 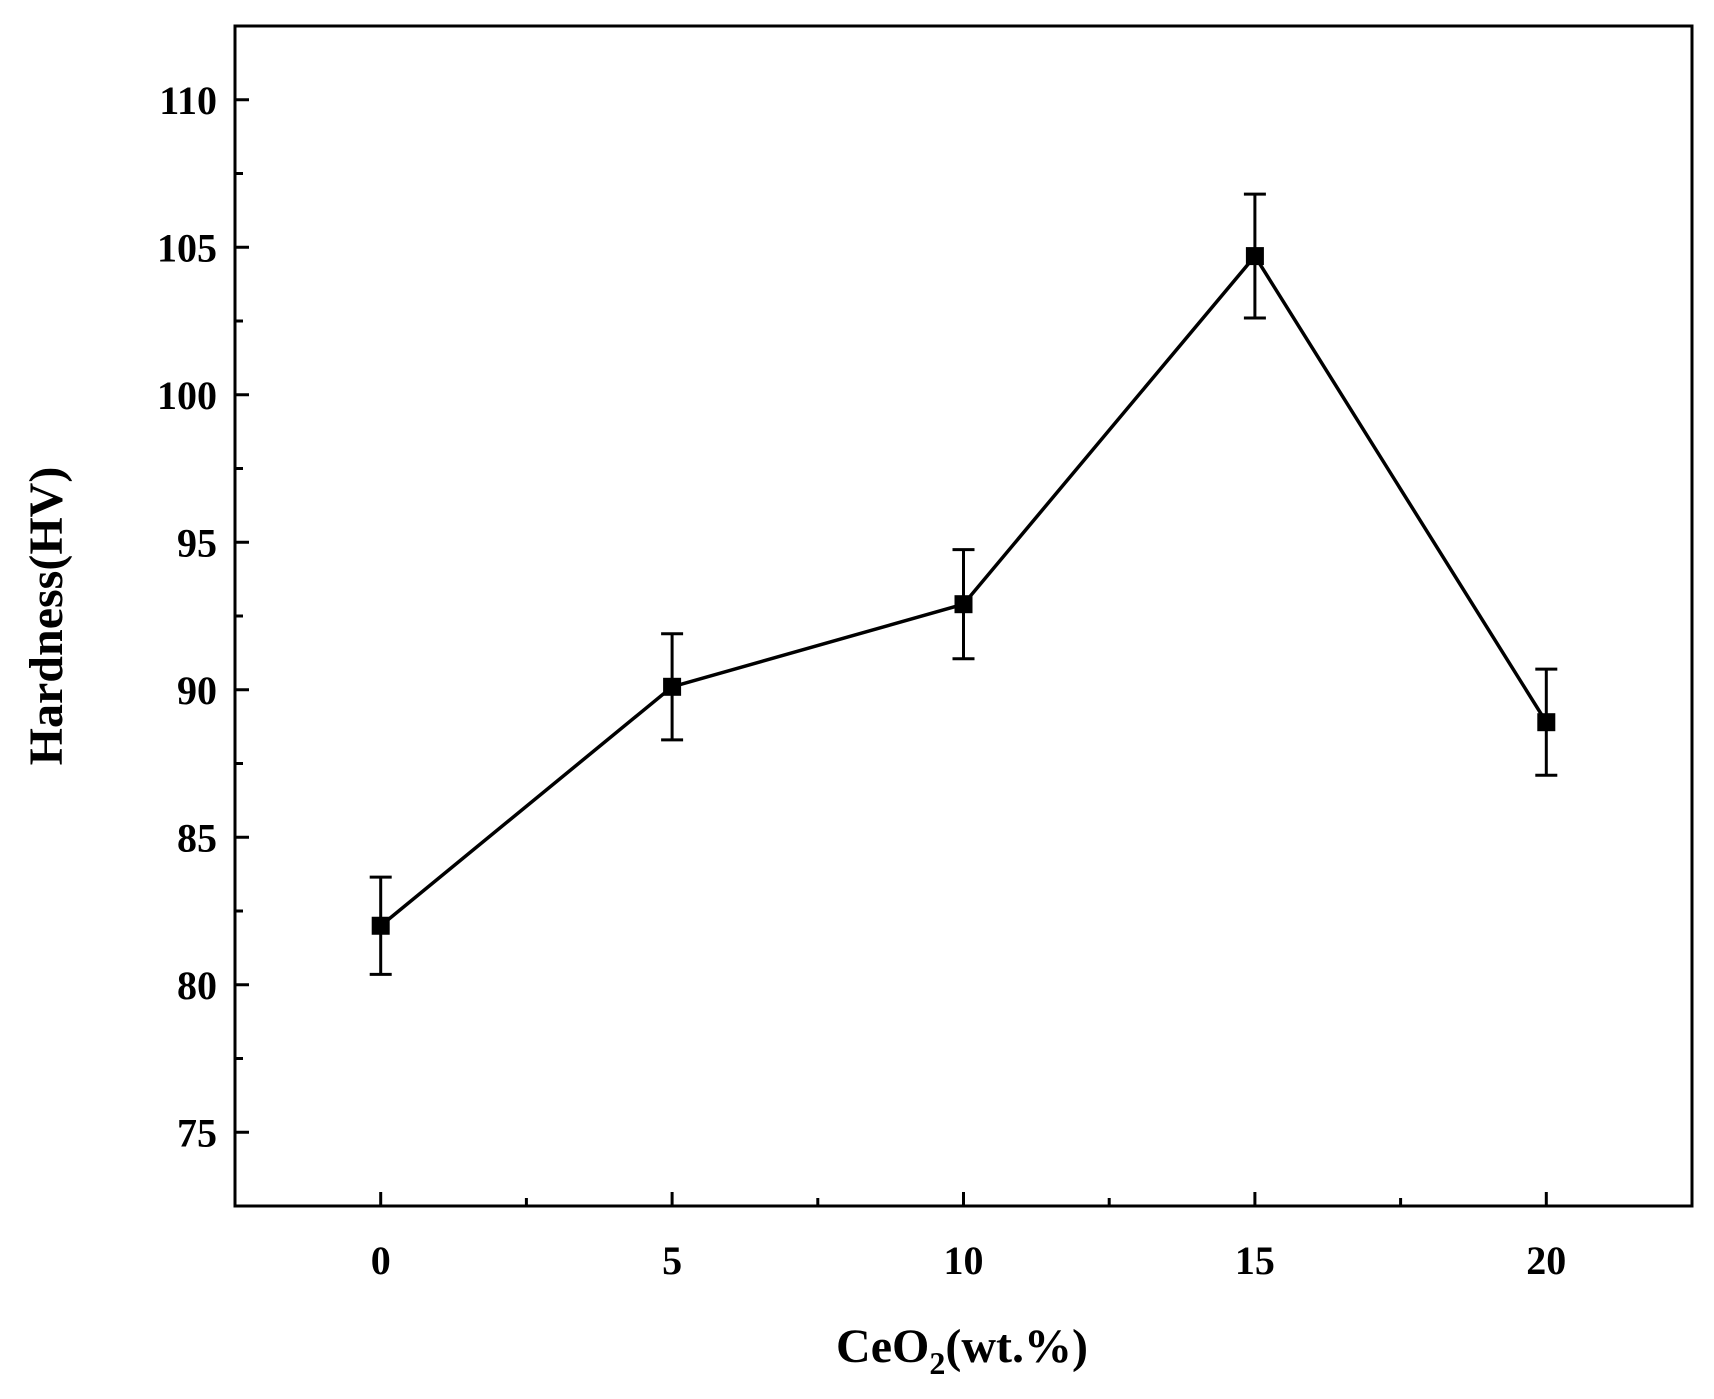 What do you see at coordinates (1016, 1346) in the screenshot?
I see `x-axis-title-tail: (wt.%)` at bounding box center [1016, 1346].